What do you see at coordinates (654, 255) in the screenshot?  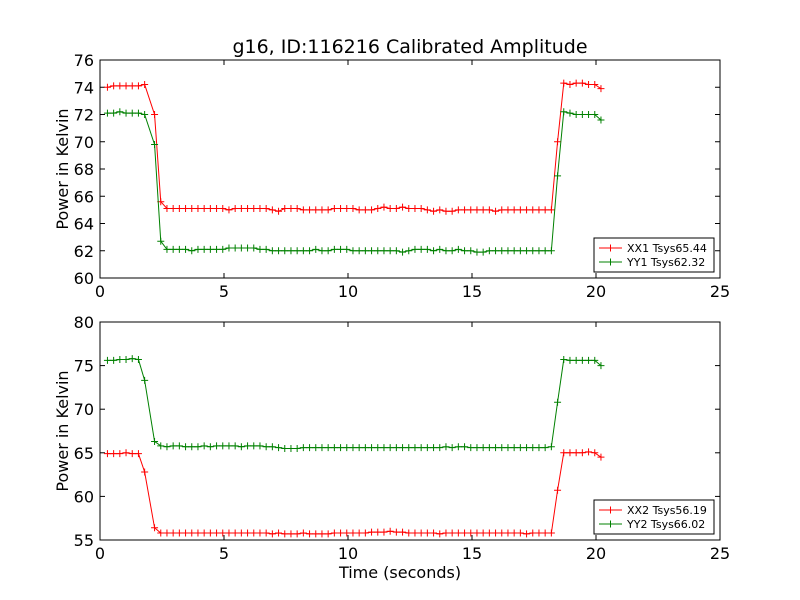 I see `legend-box` at bounding box center [654, 255].